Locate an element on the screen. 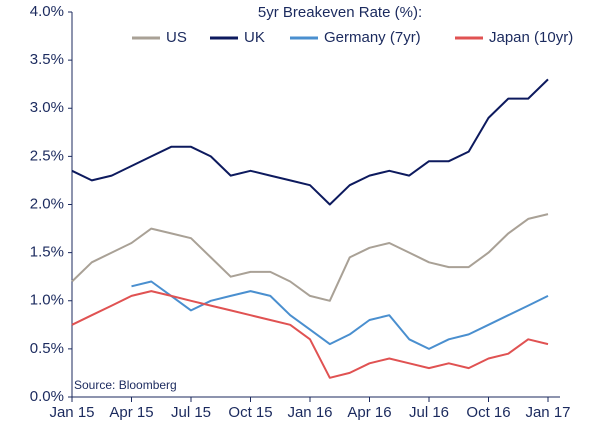 Image resolution: width=605 pixels, height=427 pixels. x-tick-label: Jan 15 is located at coordinates (71, 412).